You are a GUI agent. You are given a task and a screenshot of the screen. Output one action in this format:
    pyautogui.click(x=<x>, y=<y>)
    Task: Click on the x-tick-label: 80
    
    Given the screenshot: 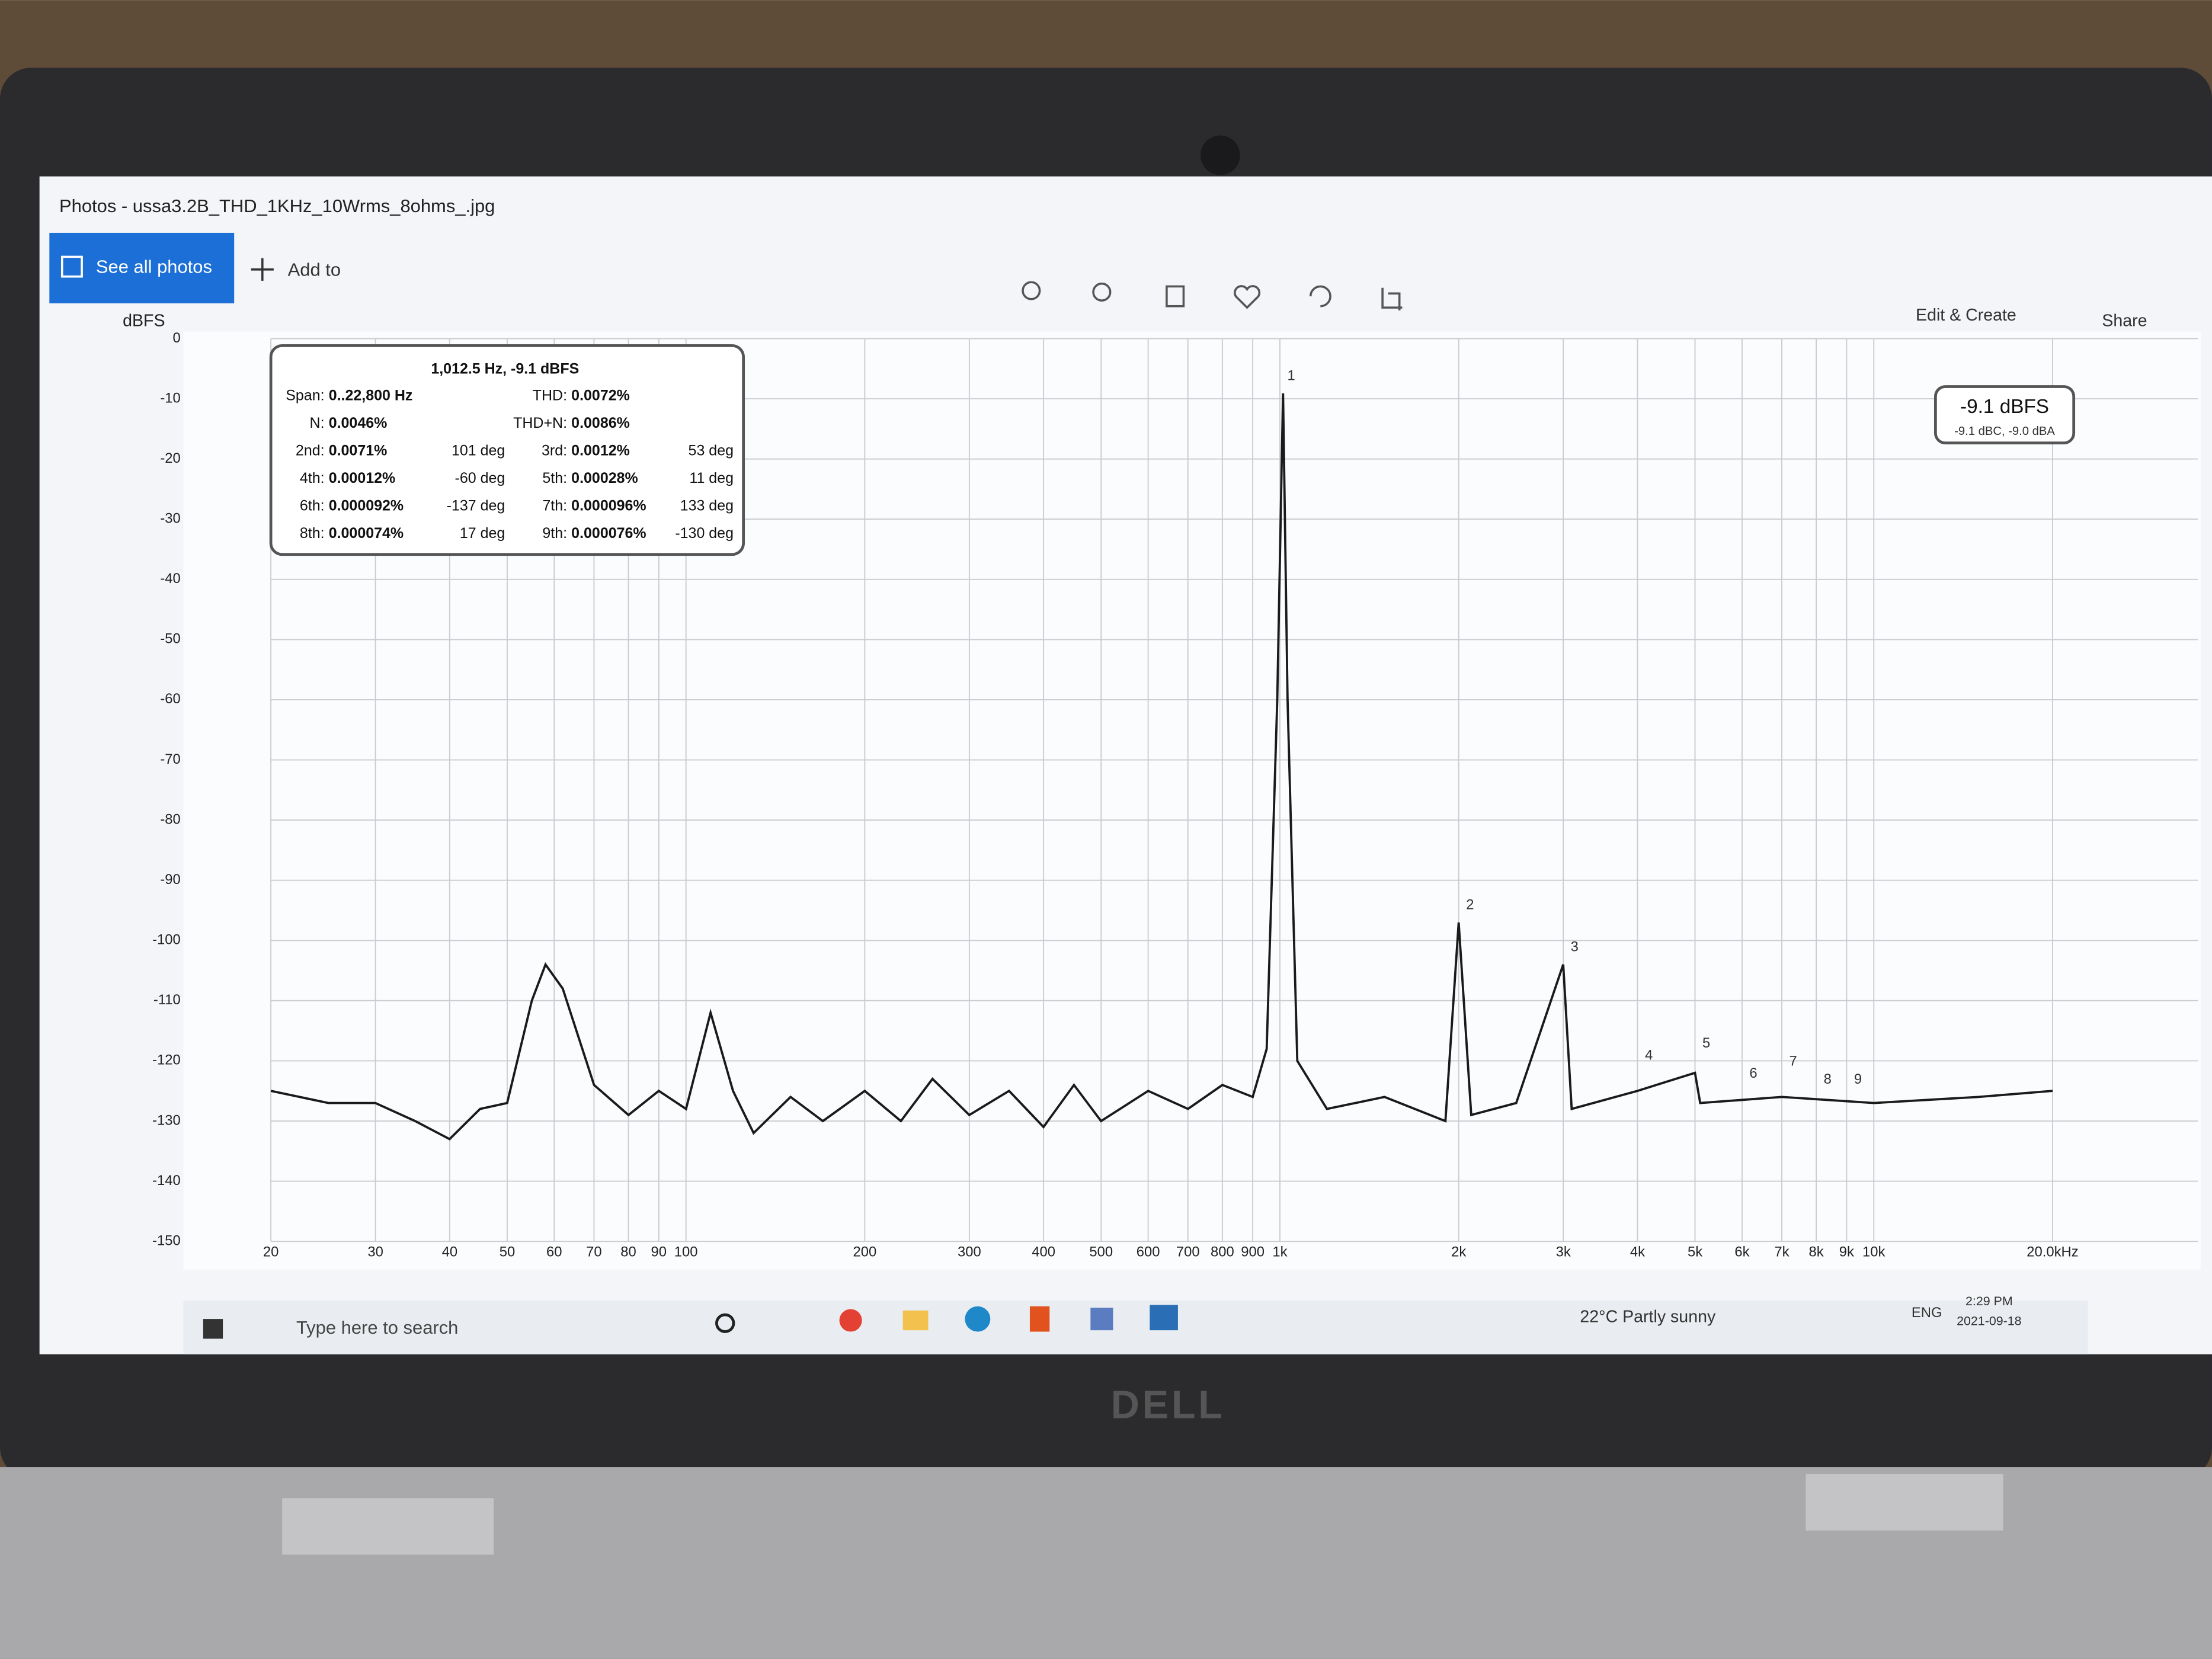 What is the action you would take?
    pyautogui.click(x=628, y=1252)
    